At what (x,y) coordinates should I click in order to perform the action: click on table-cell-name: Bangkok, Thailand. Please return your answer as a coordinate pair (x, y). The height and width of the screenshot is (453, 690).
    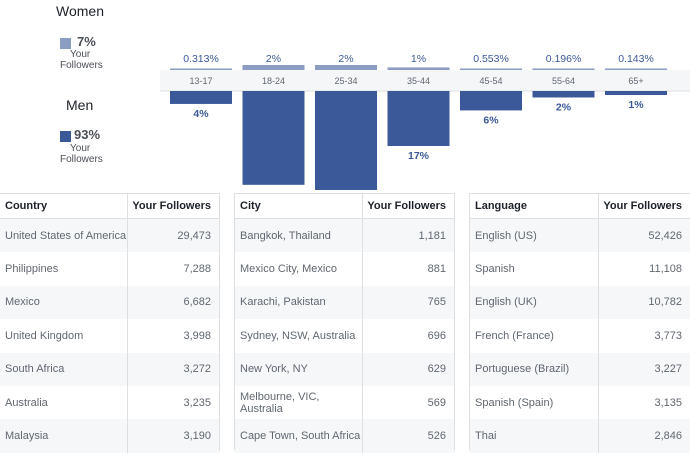
    Looking at the image, I should click on (285, 235).